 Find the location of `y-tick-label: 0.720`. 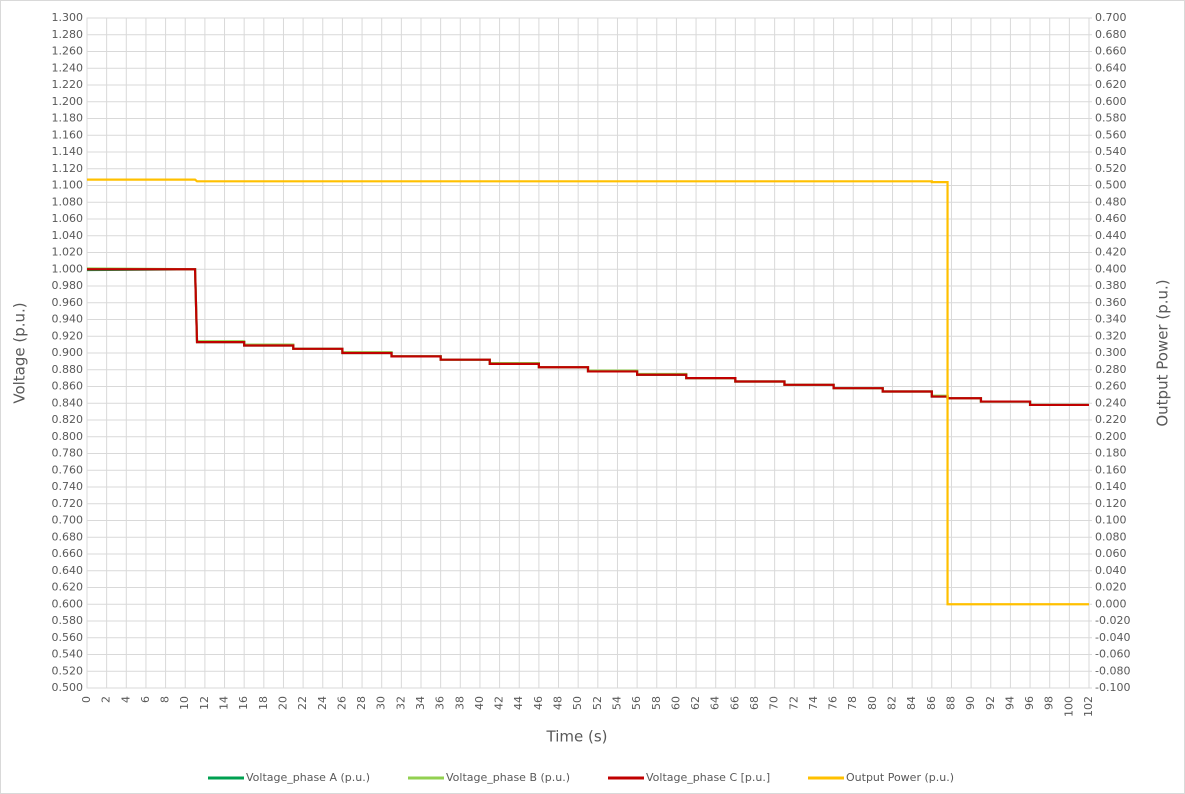

y-tick-label: 0.720 is located at coordinates (68, 503).